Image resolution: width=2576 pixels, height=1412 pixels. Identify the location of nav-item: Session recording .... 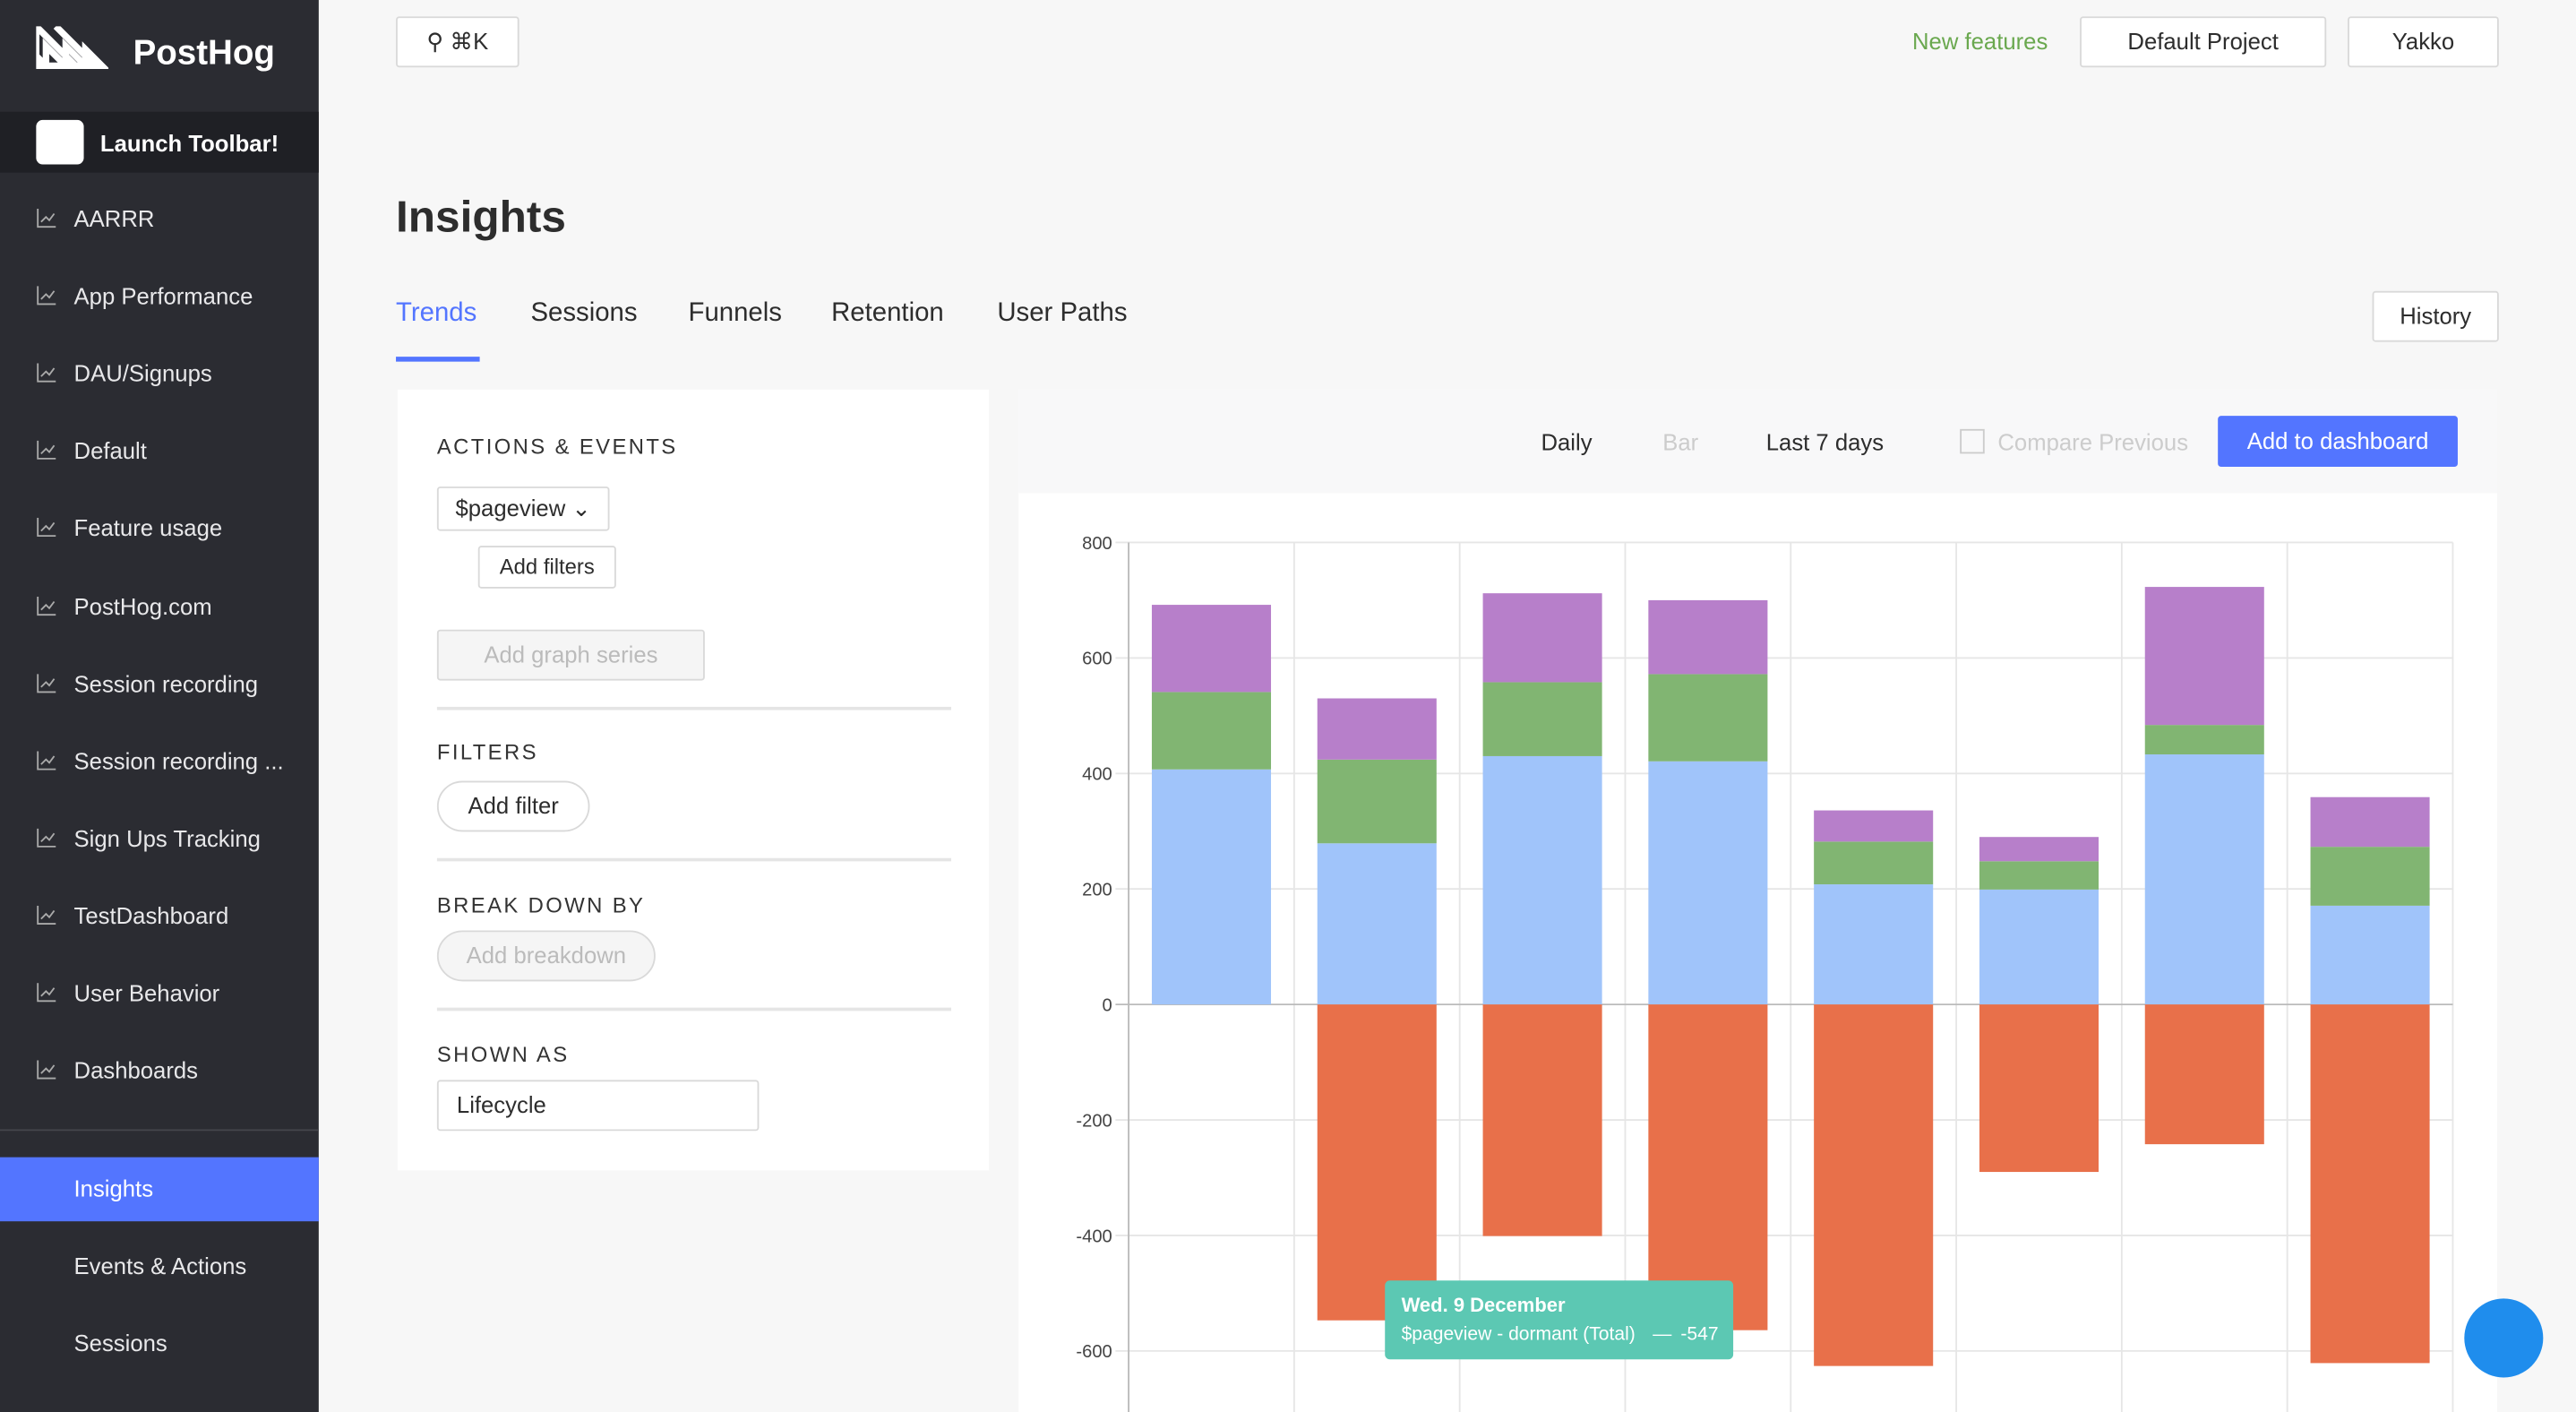
(159, 760).